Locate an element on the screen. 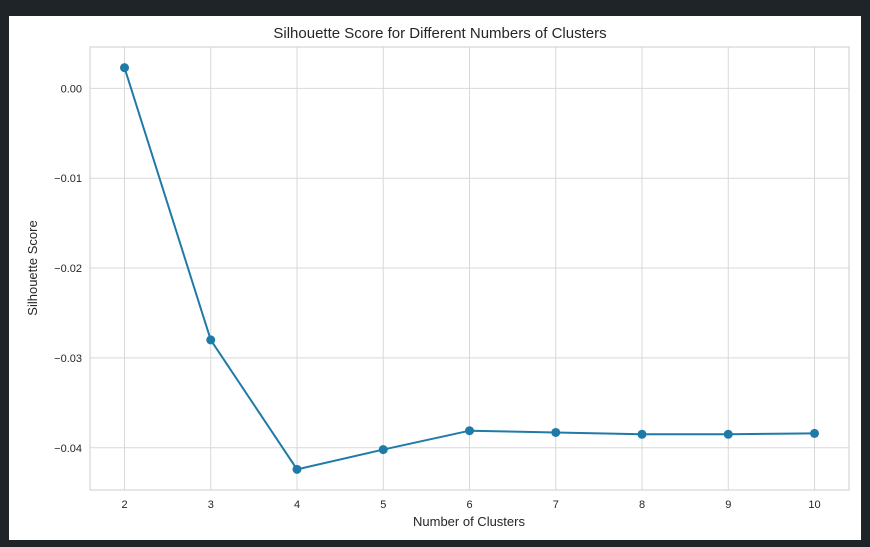 This screenshot has height=547, width=870. x-tick-label: 8 is located at coordinates (642, 505).